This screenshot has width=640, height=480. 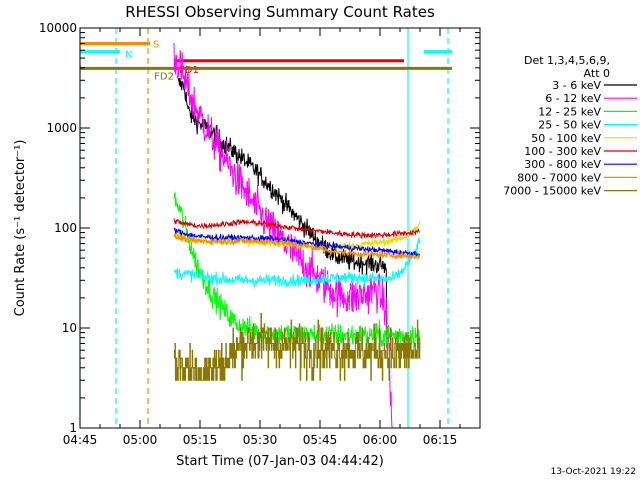 I want to click on x-tick-label-3: 05:30, so click(x=260, y=440).